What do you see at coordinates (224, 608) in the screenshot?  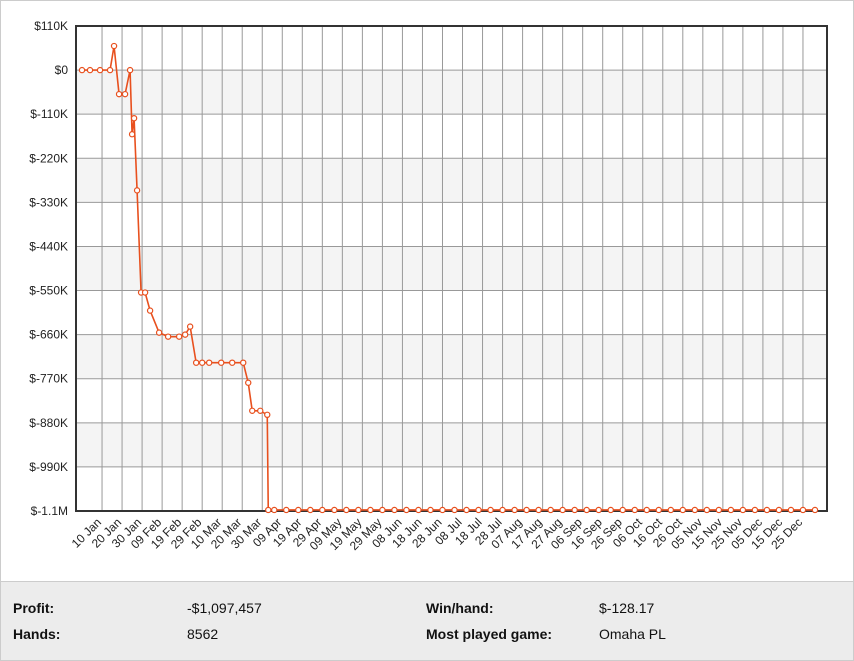 I see `stat-value: -$1,097,457` at bounding box center [224, 608].